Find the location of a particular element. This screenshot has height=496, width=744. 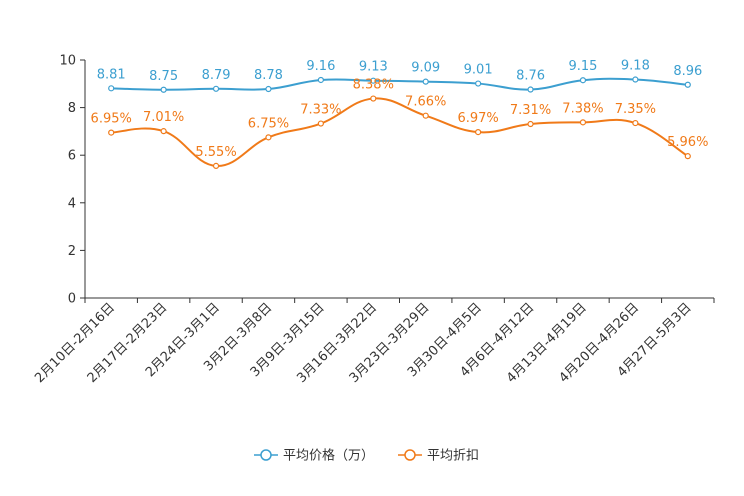

y-tick-label: 8 is located at coordinates (72, 108).